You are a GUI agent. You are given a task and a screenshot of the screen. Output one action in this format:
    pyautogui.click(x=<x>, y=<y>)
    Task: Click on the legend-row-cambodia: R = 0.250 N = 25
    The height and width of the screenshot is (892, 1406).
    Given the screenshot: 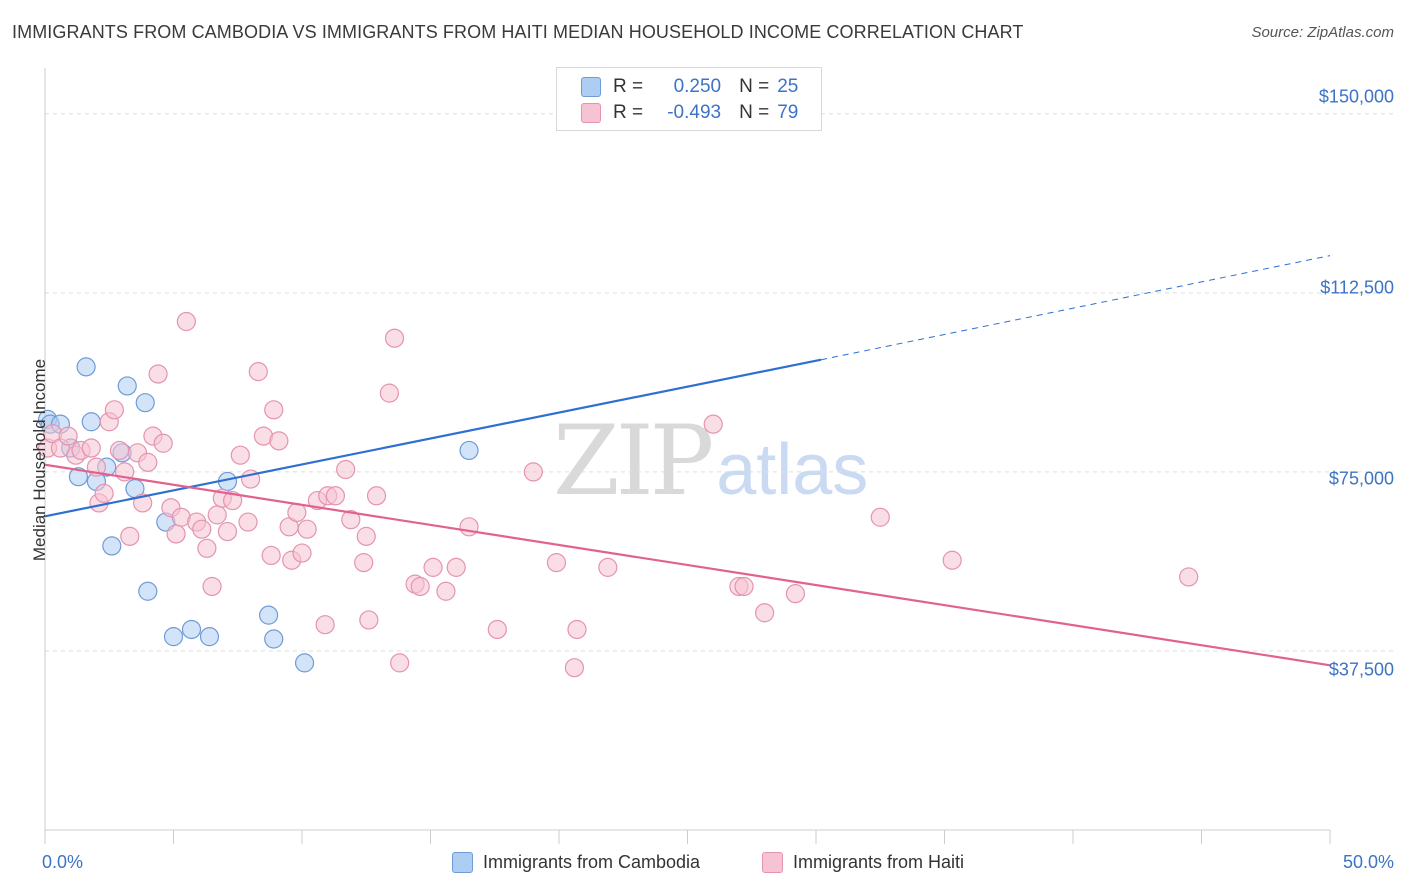 What is the action you would take?
    pyautogui.click(x=689, y=87)
    